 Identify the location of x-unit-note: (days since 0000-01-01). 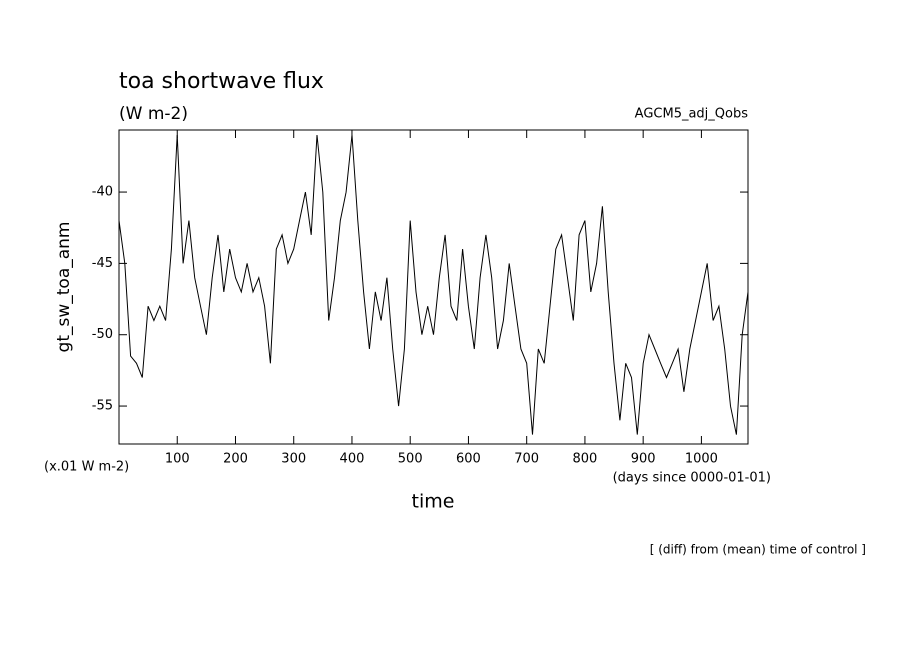
(692, 478).